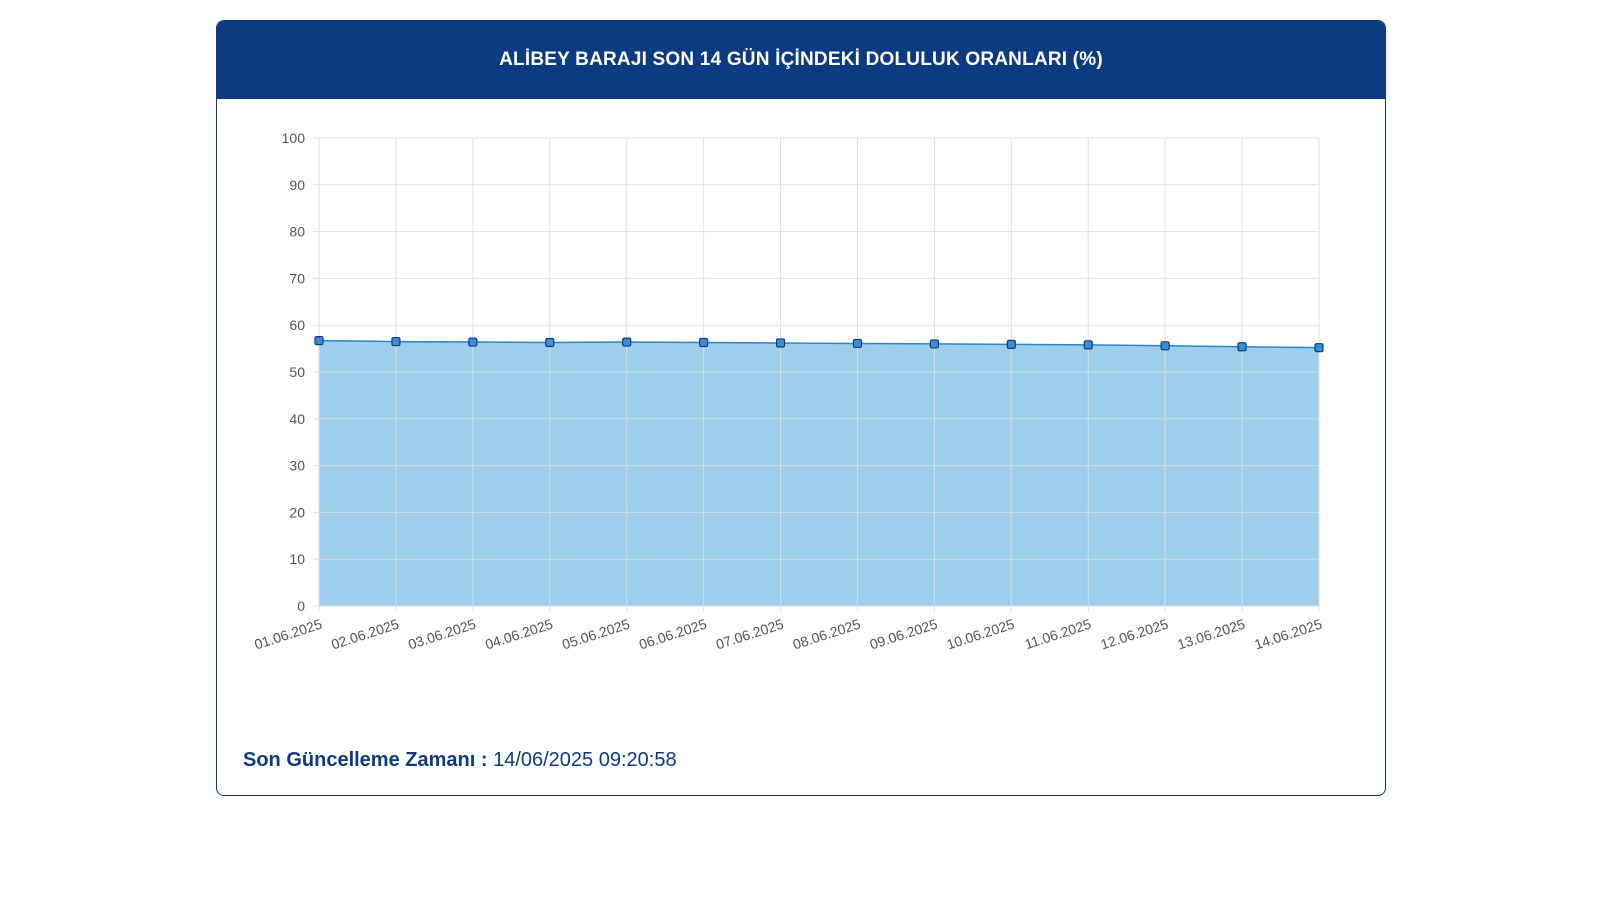  What do you see at coordinates (297, 325) in the screenshot?
I see `y-tick-label: 60` at bounding box center [297, 325].